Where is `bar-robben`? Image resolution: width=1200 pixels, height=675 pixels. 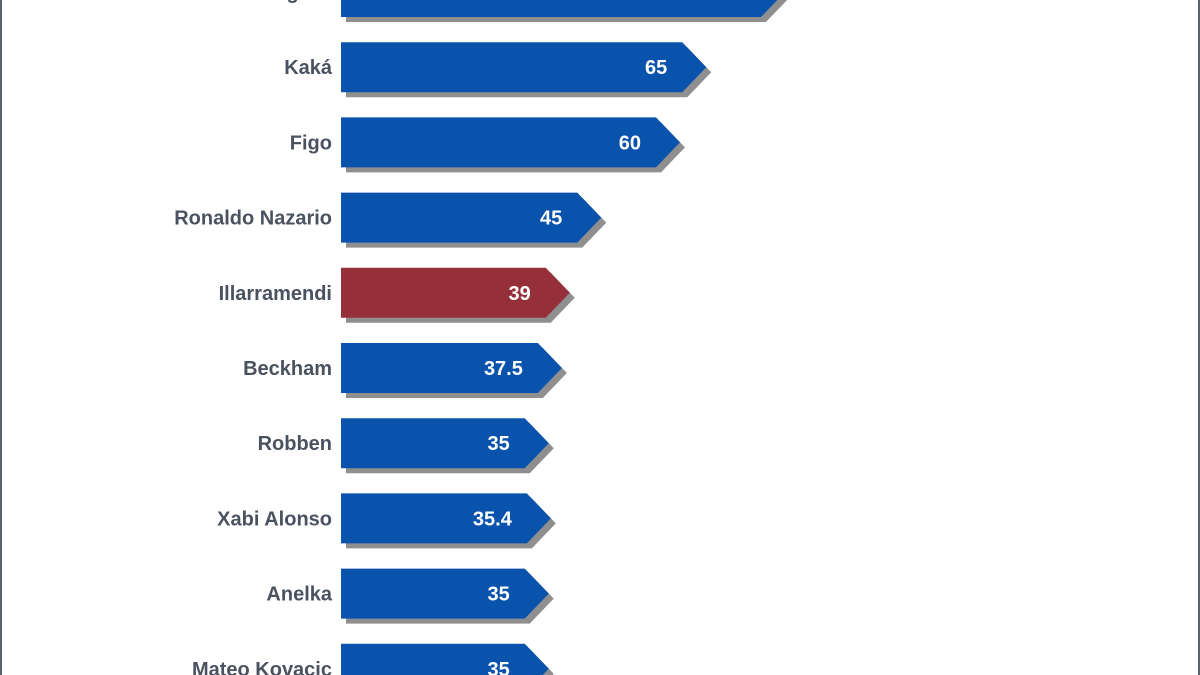
bar-robben is located at coordinates (445, 443).